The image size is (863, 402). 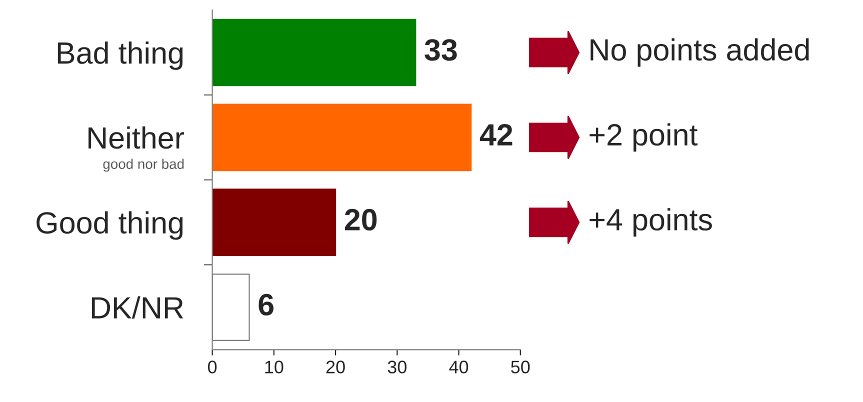 I want to click on data-label: 6, so click(x=266, y=305).